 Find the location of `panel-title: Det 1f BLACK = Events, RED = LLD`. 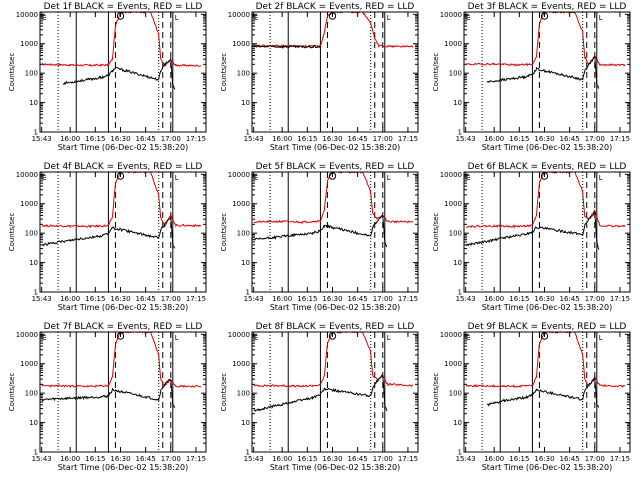

panel-title: Det 1f BLACK = Events, RED = LLD is located at coordinates (123, 7).